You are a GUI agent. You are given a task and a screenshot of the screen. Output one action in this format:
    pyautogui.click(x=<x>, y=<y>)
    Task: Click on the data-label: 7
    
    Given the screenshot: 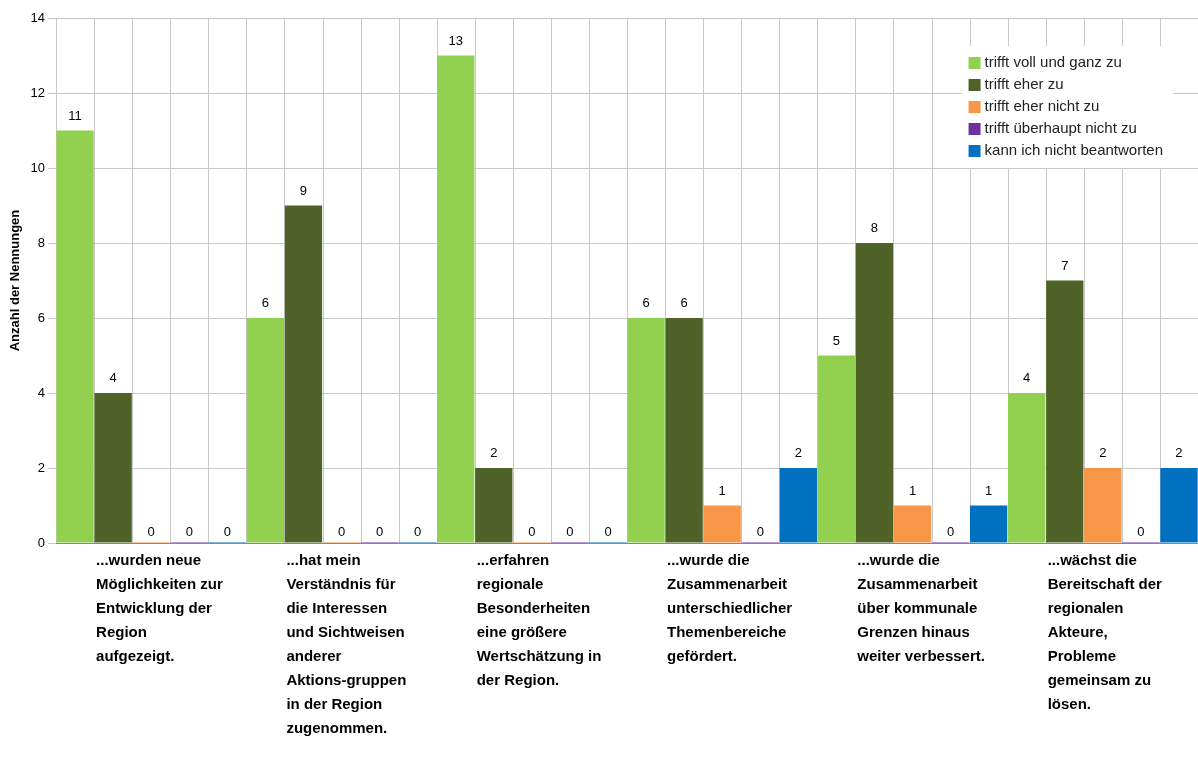 What is the action you would take?
    pyautogui.click(x=1065, y=265)
    